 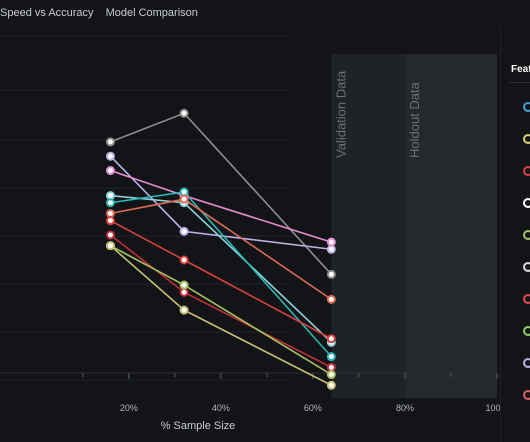 I want to click on holdout-region, so click(x=450, y=226).